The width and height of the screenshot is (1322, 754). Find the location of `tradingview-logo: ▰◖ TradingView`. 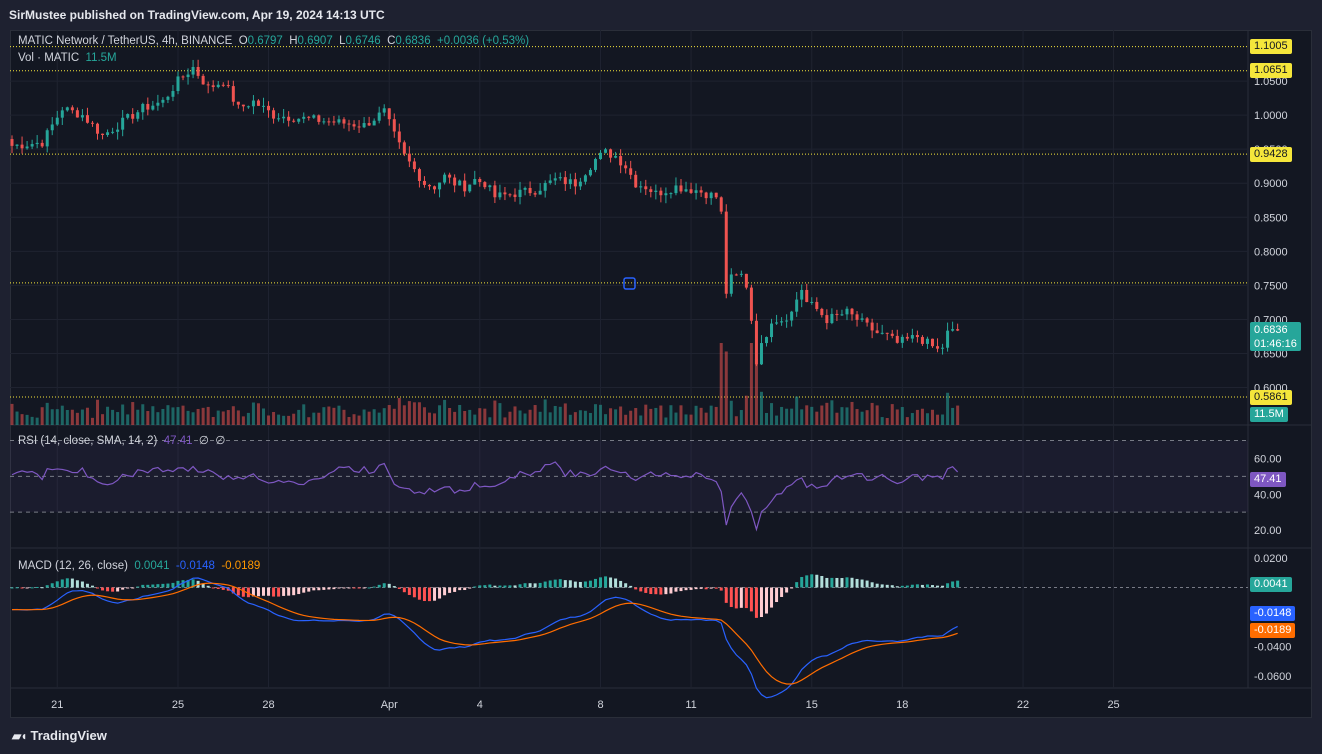

tradingview-logo: ▰◖ TradingView is located at coordinates (59, 736).